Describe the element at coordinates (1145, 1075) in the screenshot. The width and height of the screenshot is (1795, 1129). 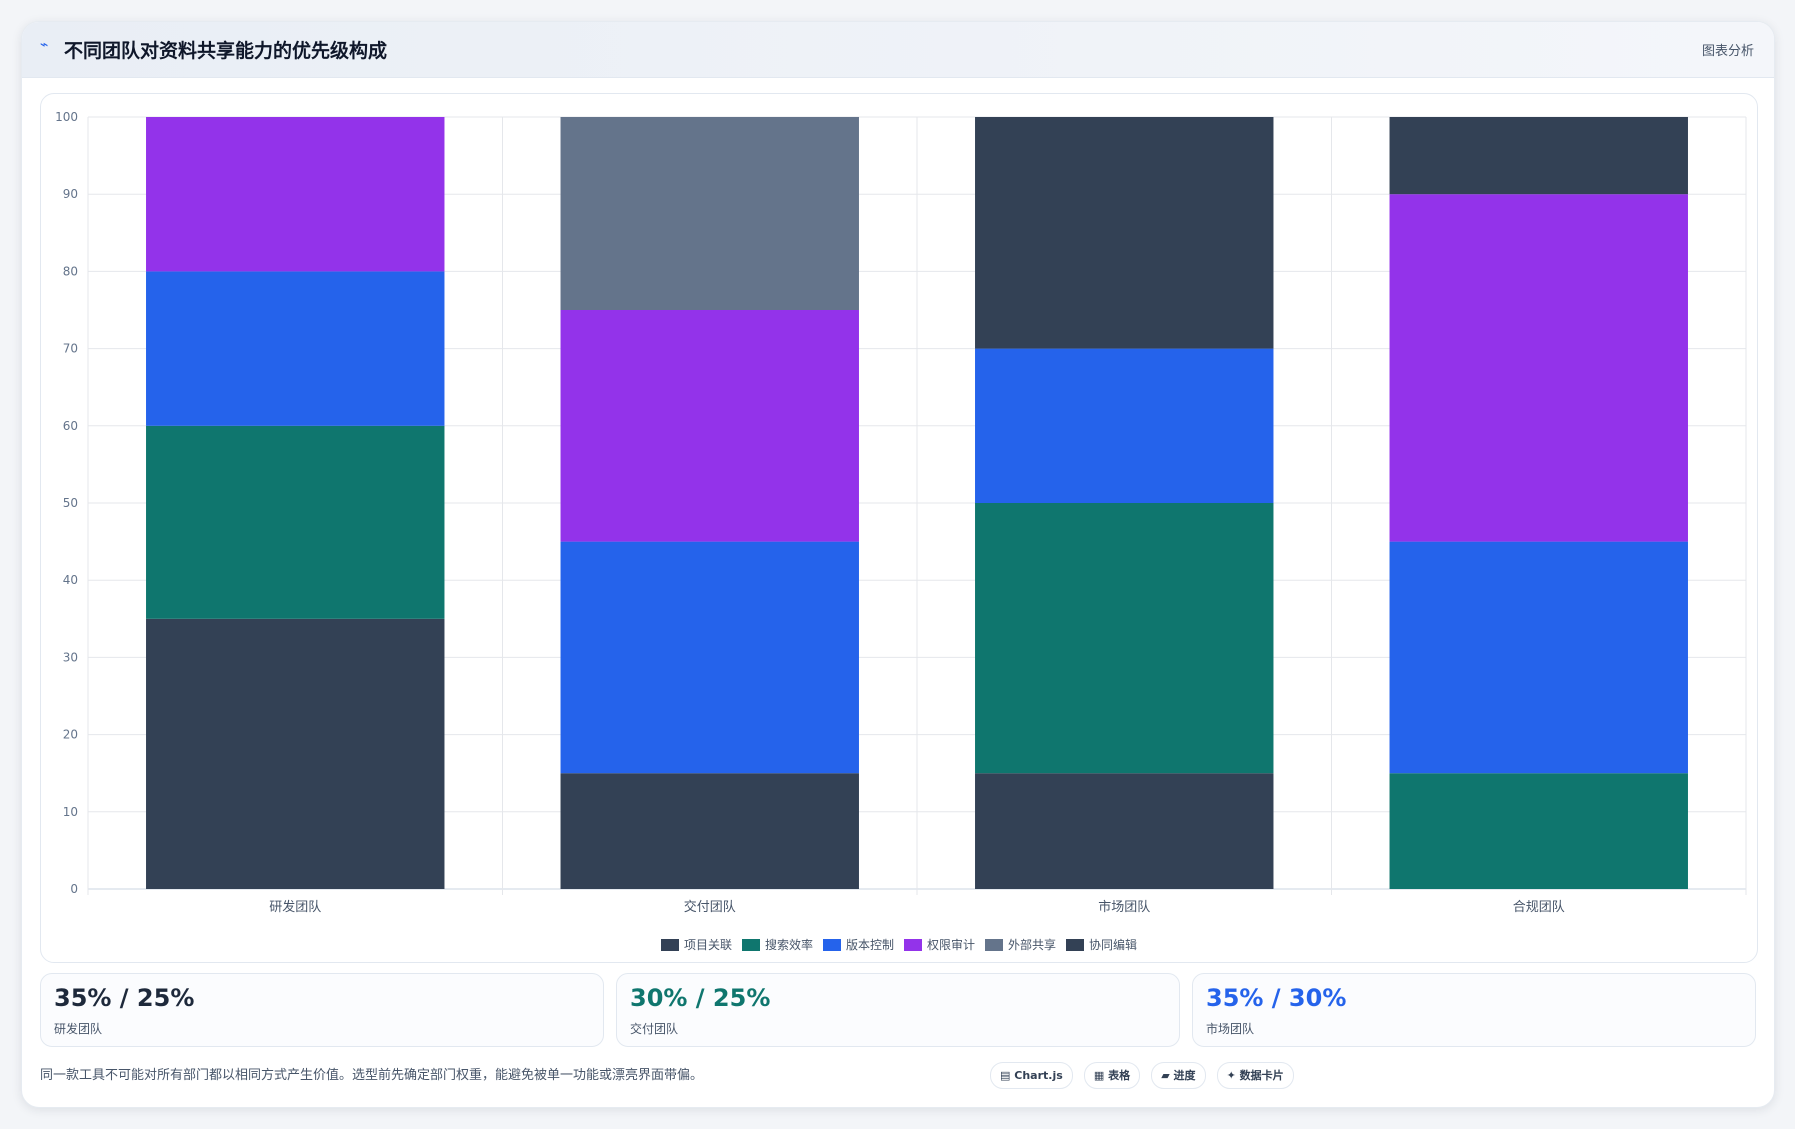
I see `chip-row: ▤ Chart.js ▦ 表格 ▰ 进度 ✦ 数据卡片` at that location.